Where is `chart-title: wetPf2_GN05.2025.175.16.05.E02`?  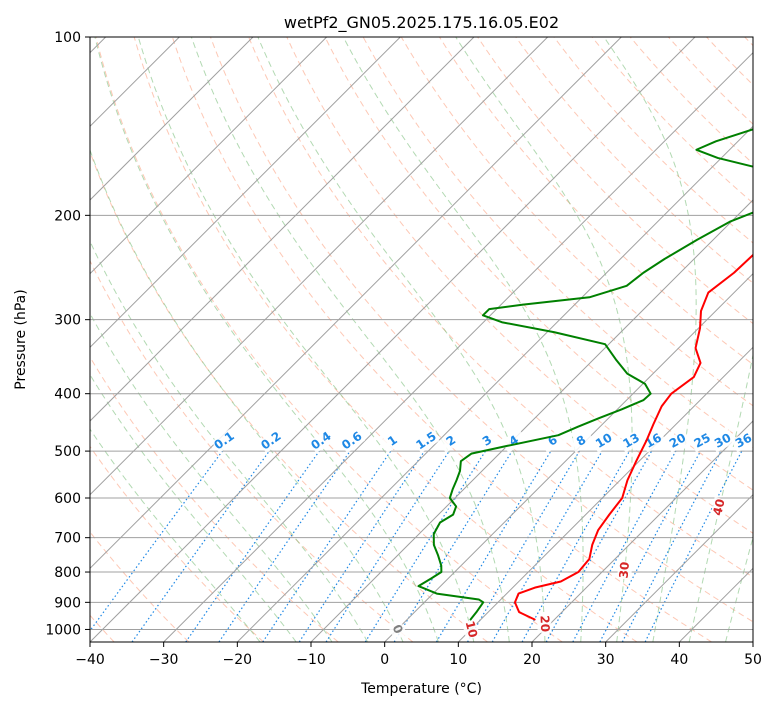
chart-title: wetPf2_GN05.2025.175.16.05.E02 is located at coordinates (421, 23).